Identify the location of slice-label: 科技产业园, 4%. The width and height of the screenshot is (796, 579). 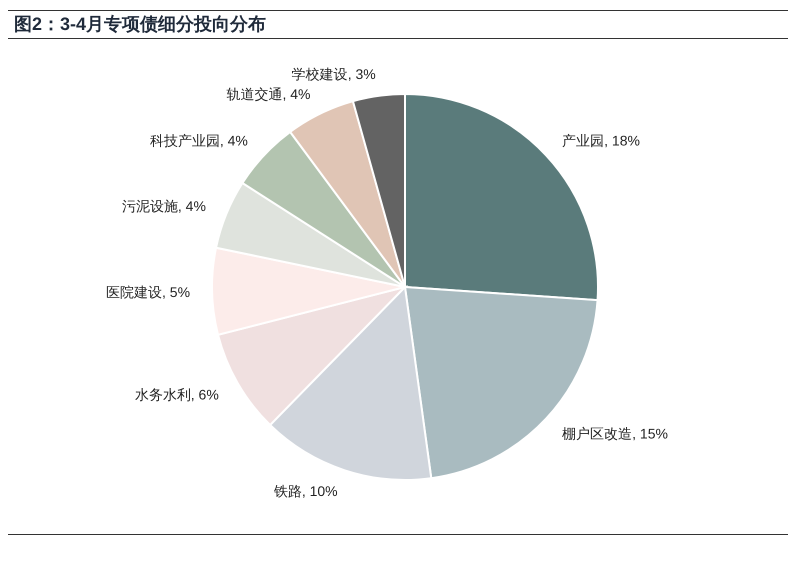
(199, 140).